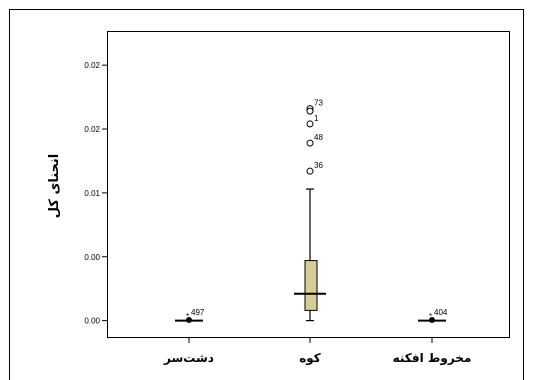 Image resolution: width=533 pixels, height=380 pixels. Describe the element at coordinates (54, 186) in the screenshot. I see `y-axis-label: انحنای کل` at that location.